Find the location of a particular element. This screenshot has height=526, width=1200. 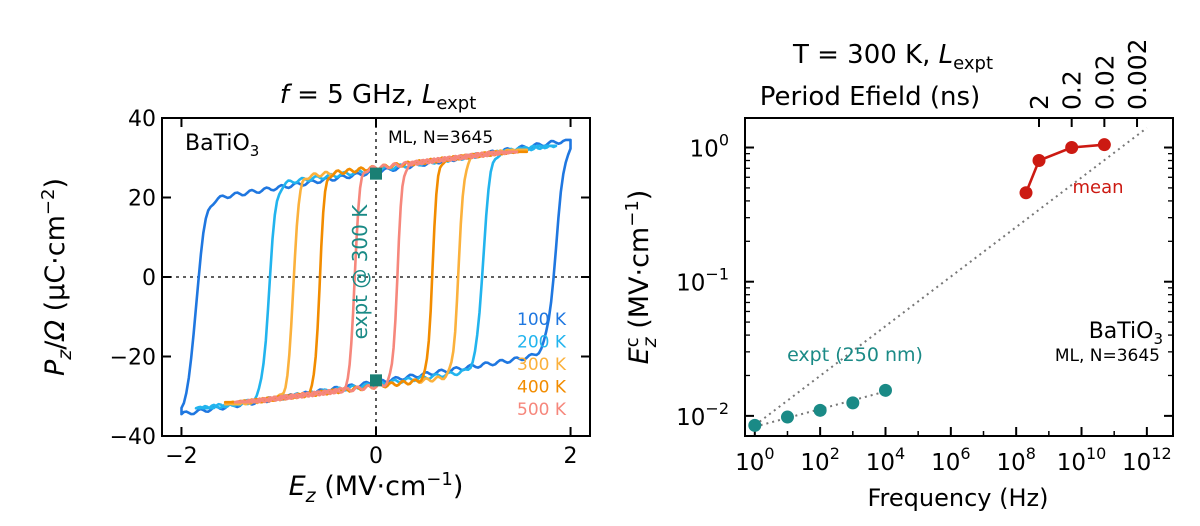

x-tick-label: 0 is located at coordinates (376, 456).